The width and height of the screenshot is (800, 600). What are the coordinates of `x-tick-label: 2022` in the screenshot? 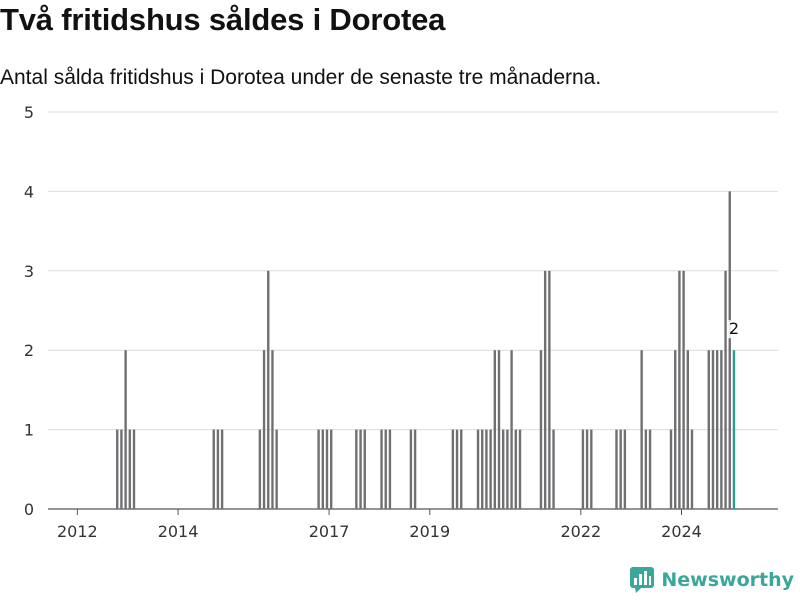 It's located at (580, 531).